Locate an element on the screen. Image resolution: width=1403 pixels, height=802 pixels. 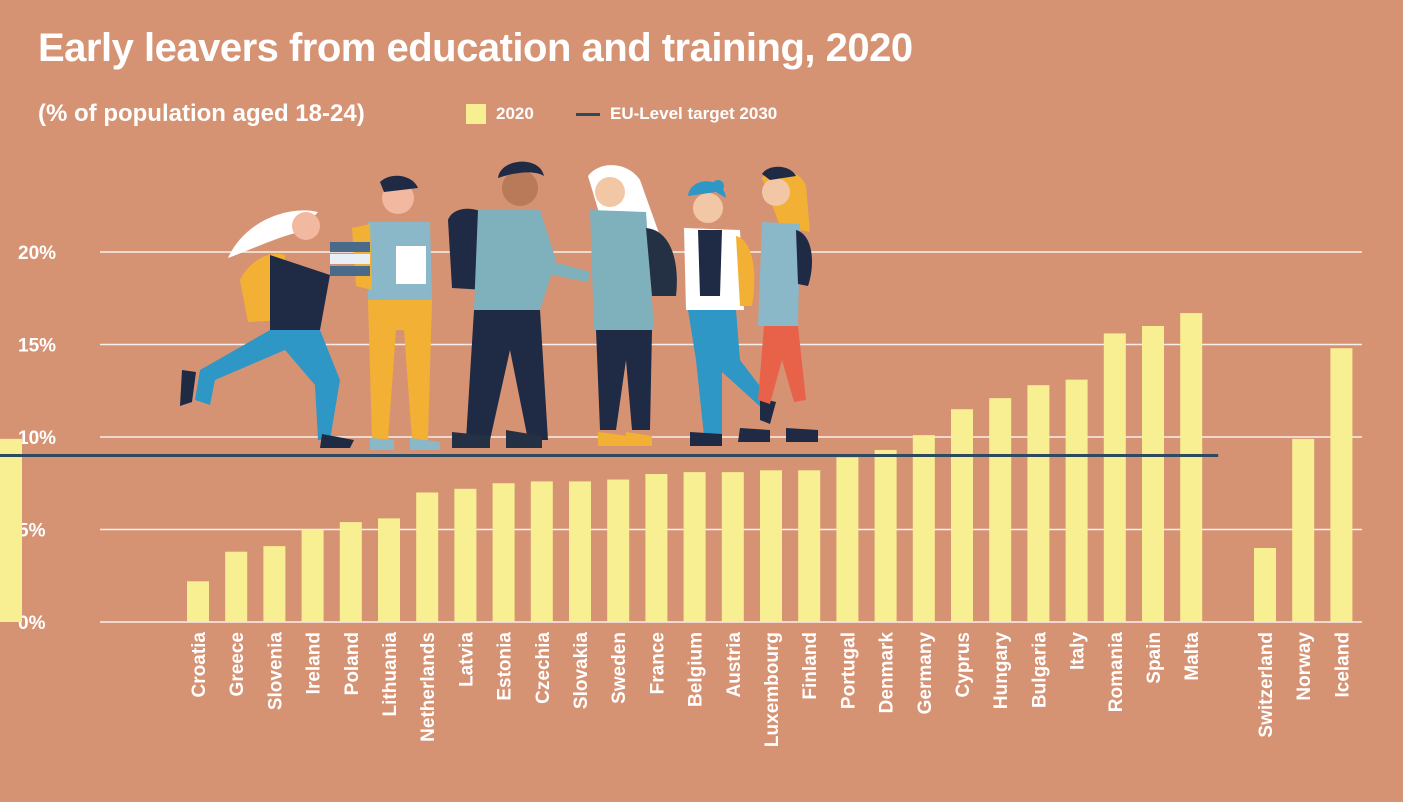
x-tick-label-netherlands: Netherlands is located at coordinates (428, 687).